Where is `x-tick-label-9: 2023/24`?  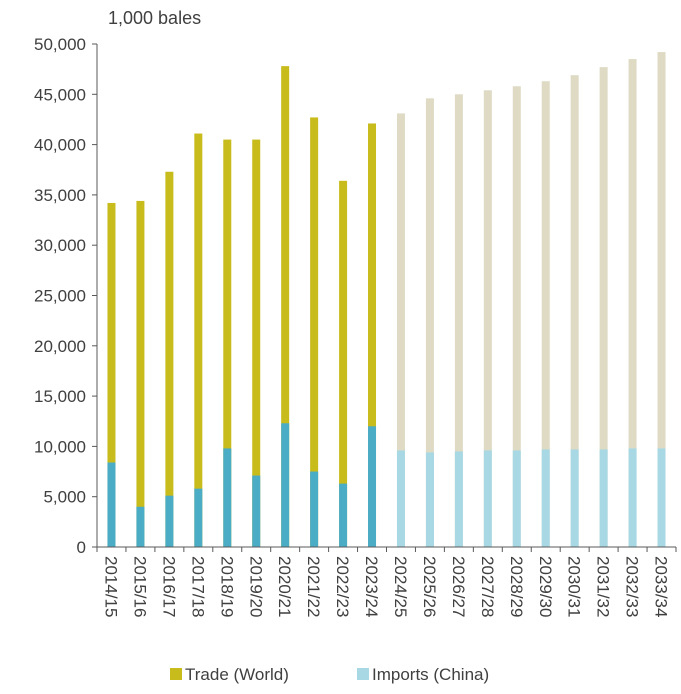 x-tick-label-9: 2023/24 is located at coordinates (371, 586).